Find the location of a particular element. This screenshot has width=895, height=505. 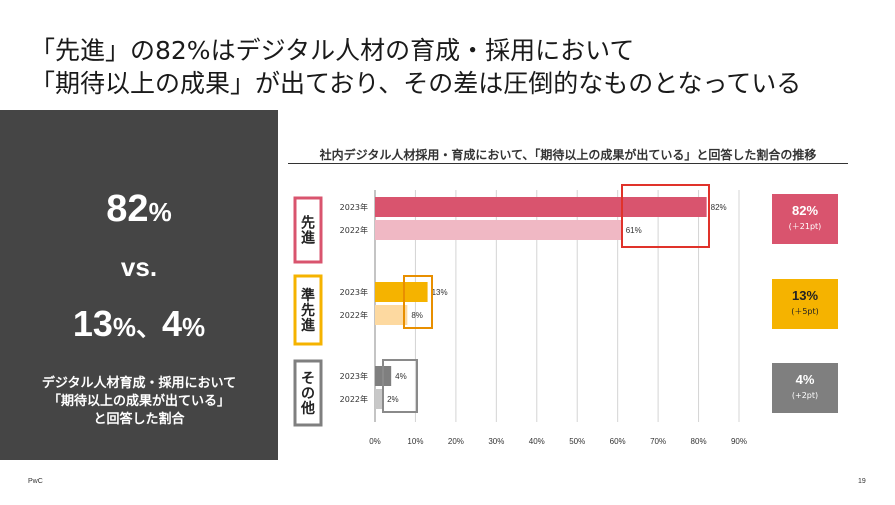

change-value: 4% is located at coordinates (805, 379).